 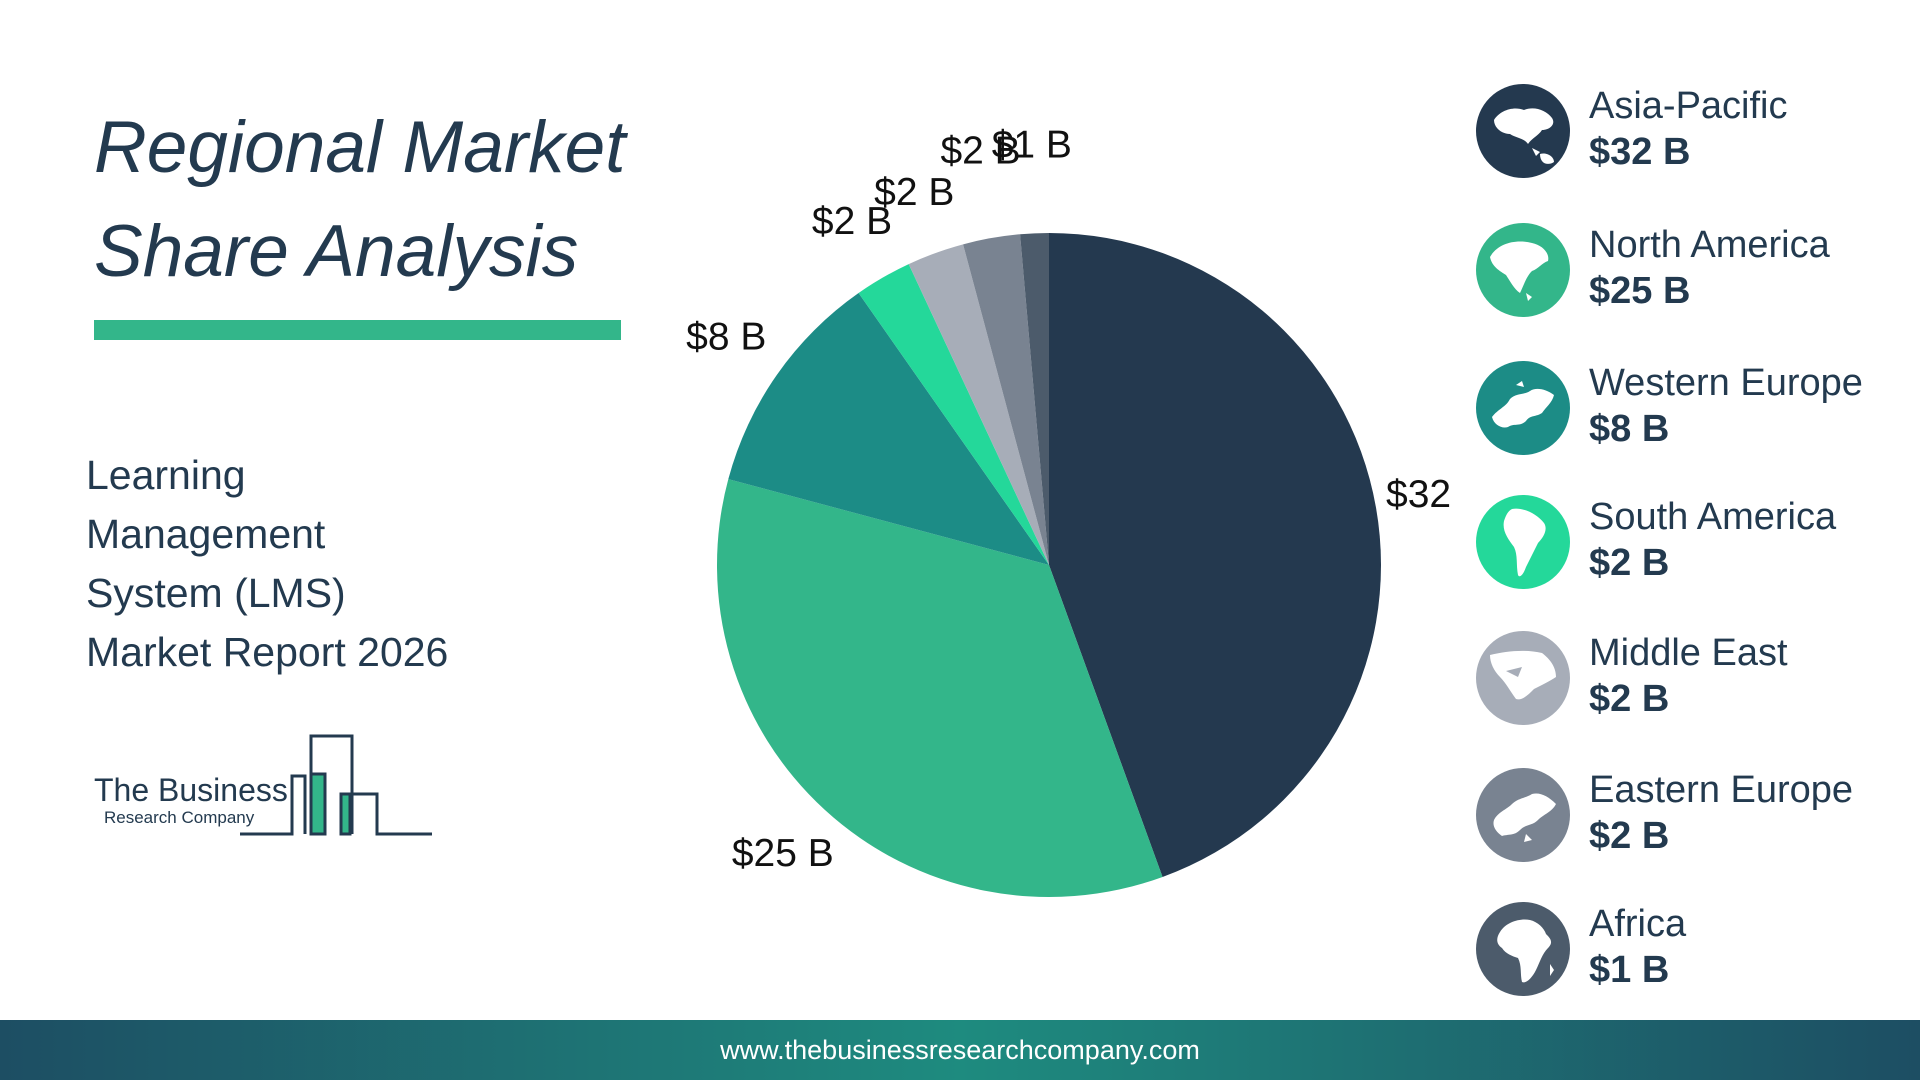 What do you see at coordinates (1523, 408) in the screenshot?
I see `western-europe-map-icon` at bounding box center [1523, 408].